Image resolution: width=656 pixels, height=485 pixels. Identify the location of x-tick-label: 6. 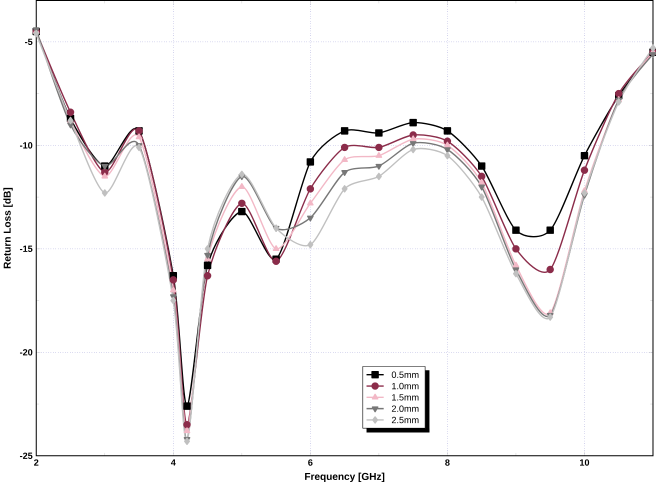
(310, 462).